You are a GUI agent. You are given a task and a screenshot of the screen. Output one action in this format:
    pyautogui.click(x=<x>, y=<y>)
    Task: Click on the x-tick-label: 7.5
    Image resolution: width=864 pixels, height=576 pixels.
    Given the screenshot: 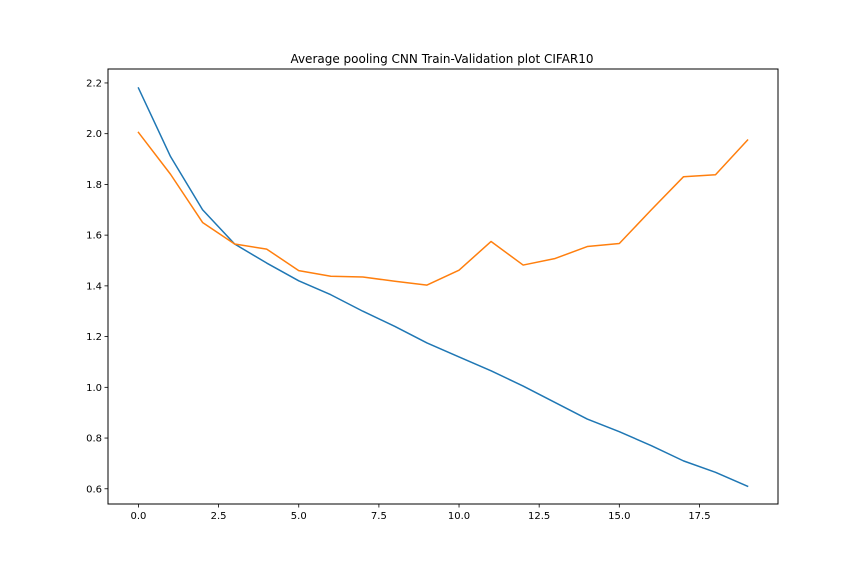 What is the action you would take?
    pyautogui.click(x=379, y=516)
    